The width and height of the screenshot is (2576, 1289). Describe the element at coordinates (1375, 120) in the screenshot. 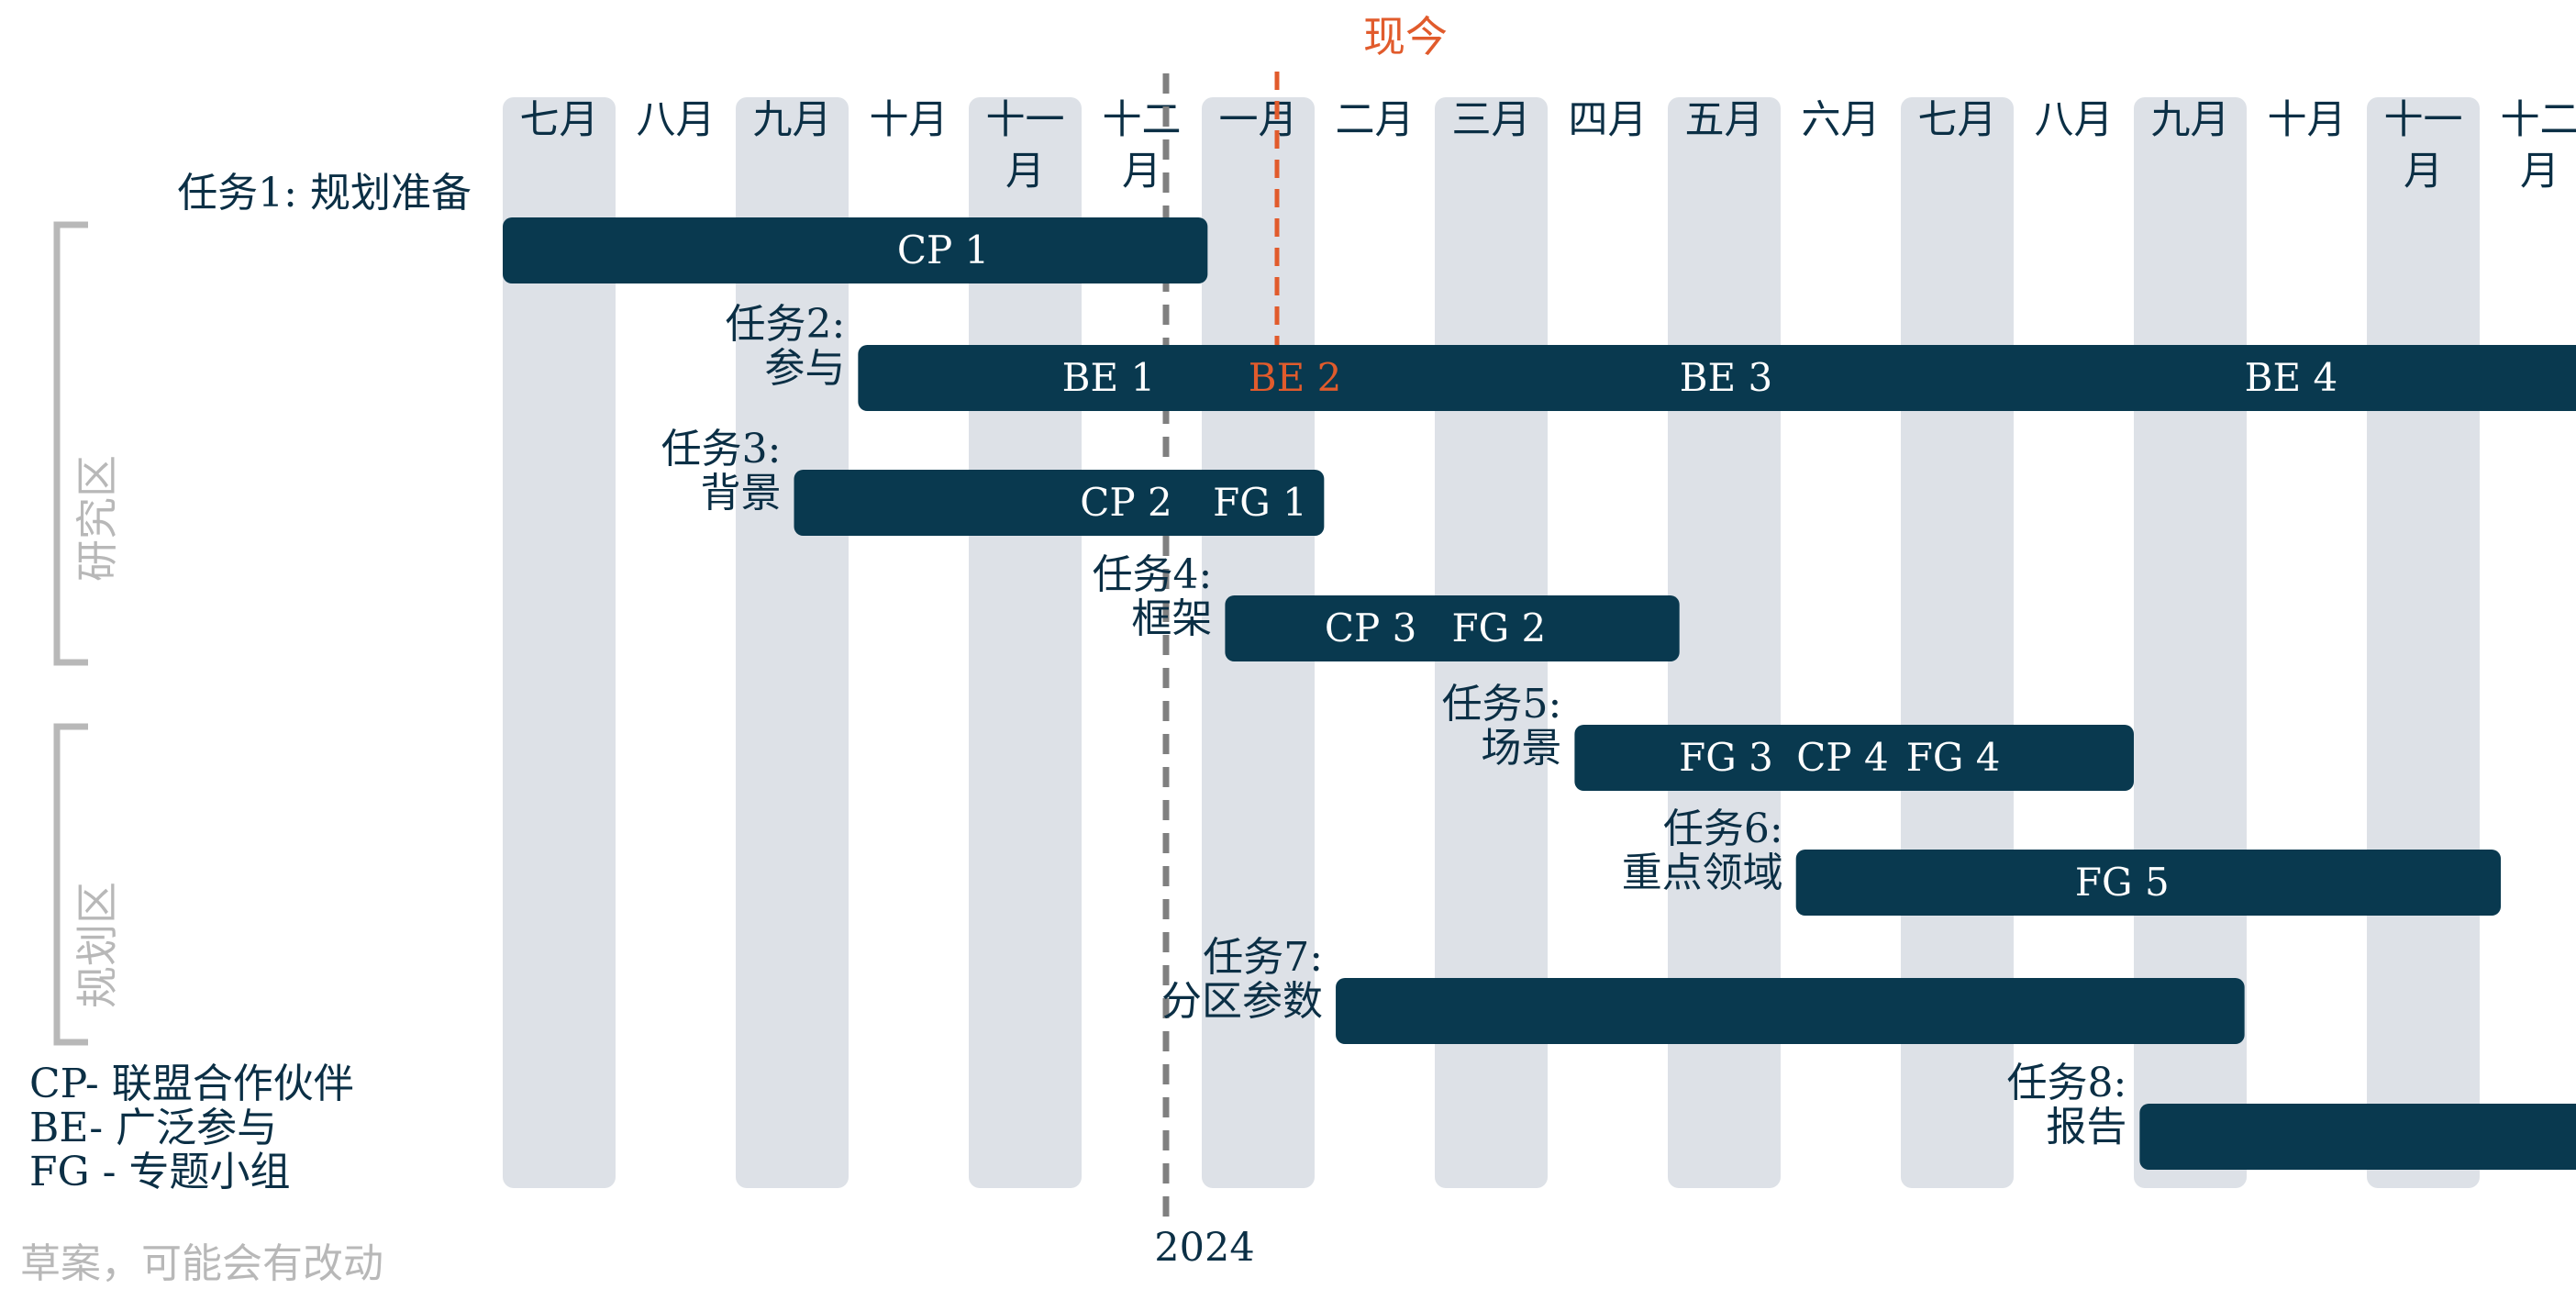

I see `month-label: 二月` at that location.